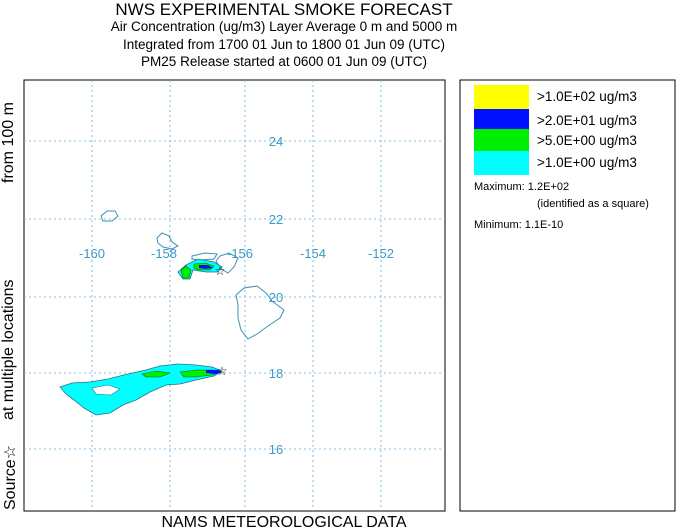  What do you see at coordinates (501, 163) in the screenshot?
I see `legend-swatch-aqua` at bounding box center [501, 163].